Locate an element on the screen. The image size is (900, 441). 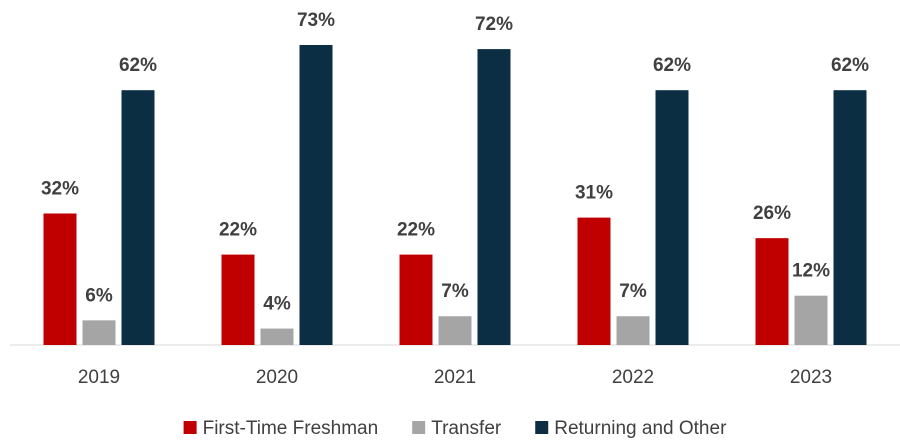
x-tick-label: 2021 is located at coordinates (455, 377).